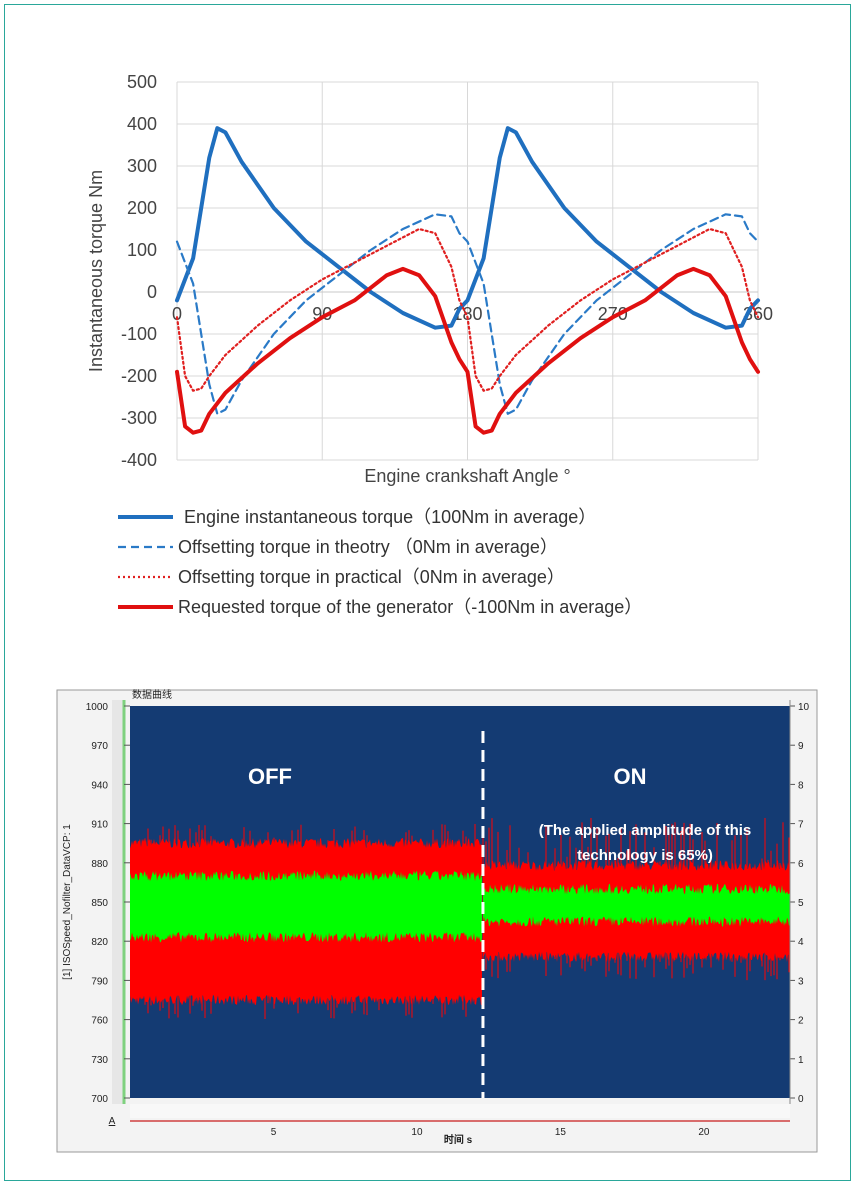  I want to click on y-tick-label: 200, so click(142, 208).